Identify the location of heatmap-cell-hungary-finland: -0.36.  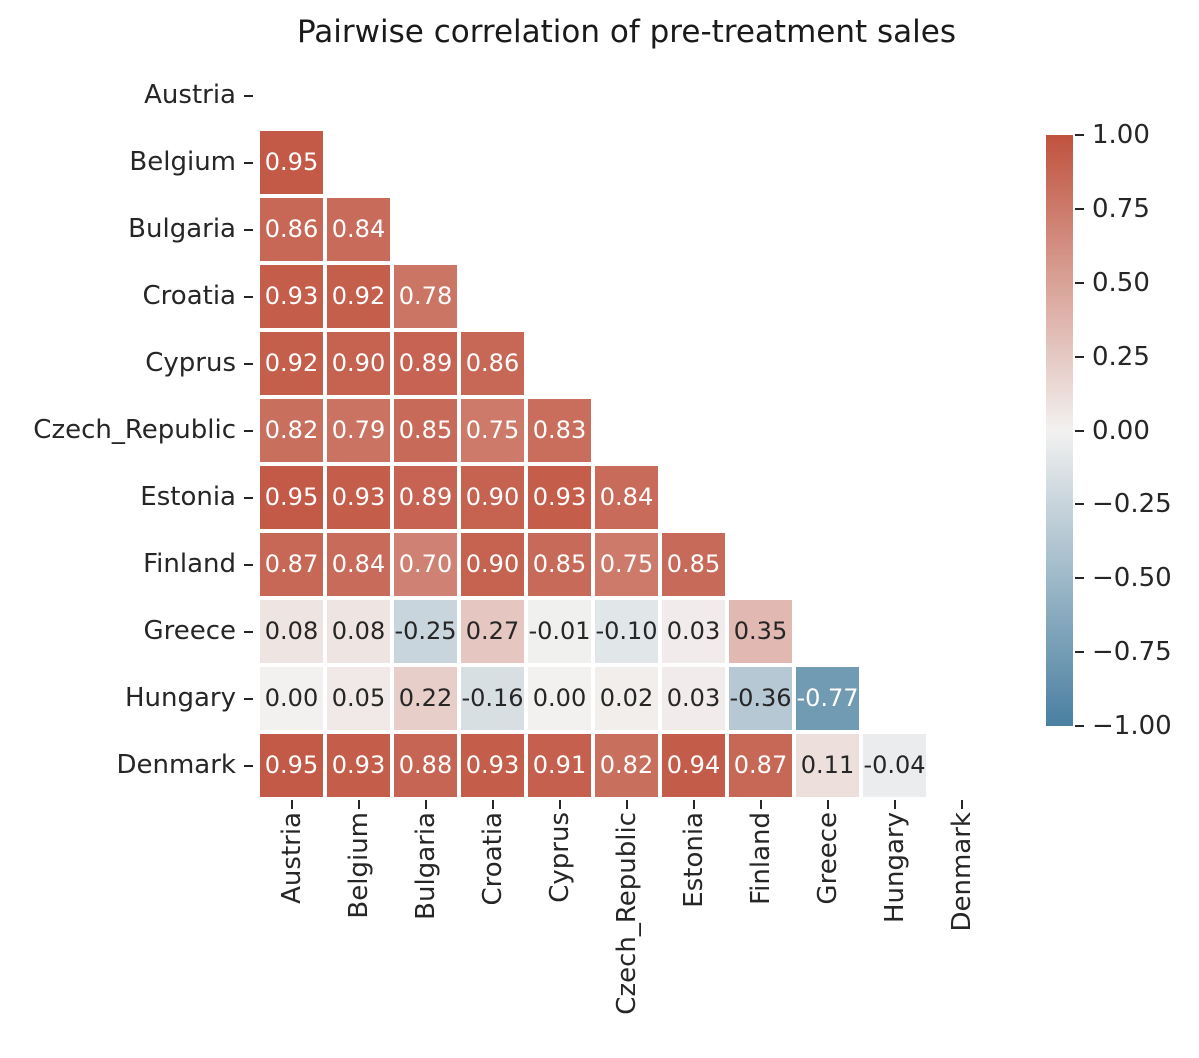
(760, 698).